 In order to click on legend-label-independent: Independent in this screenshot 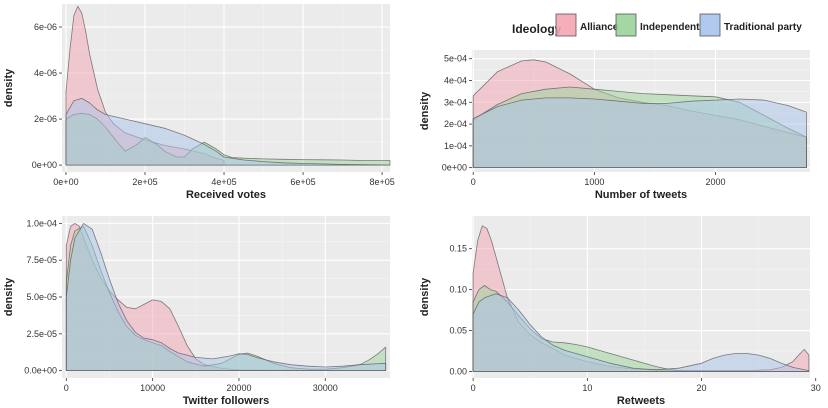, I will do `click(670, 27)`.